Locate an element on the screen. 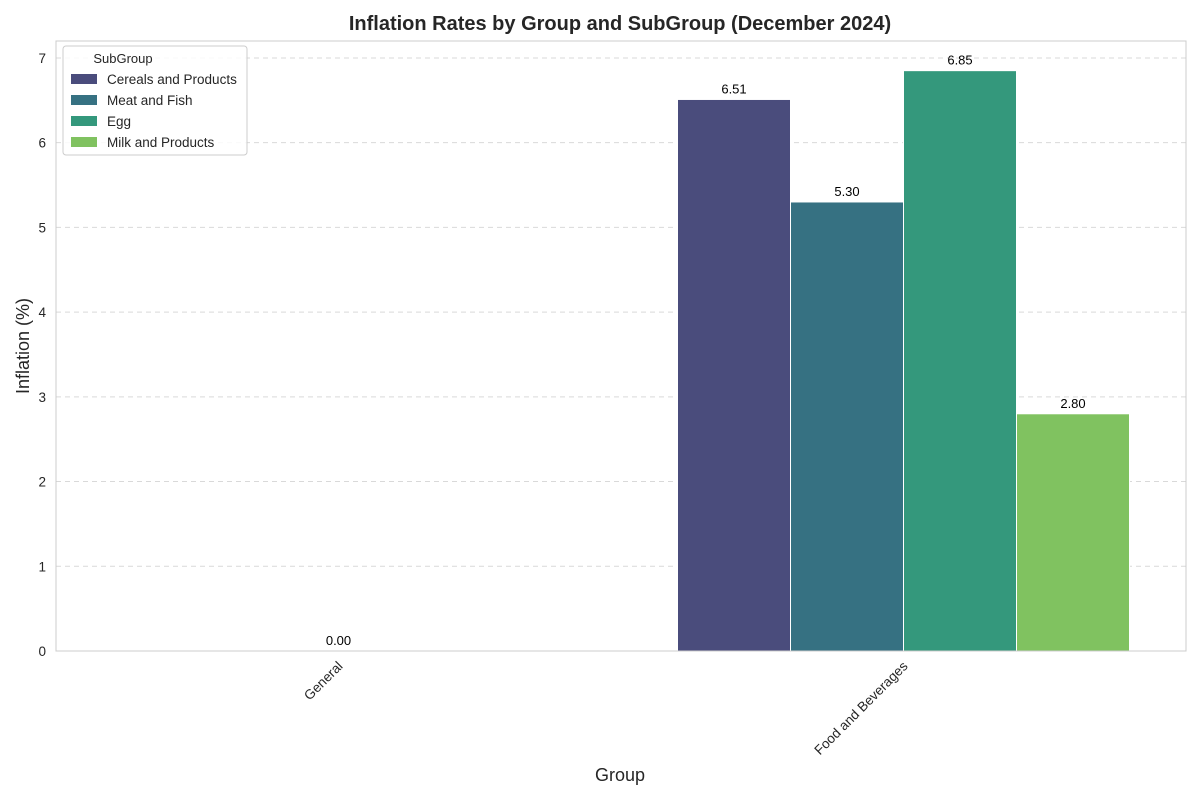  legend-entry: Egg is located at coordinates (119, 121).